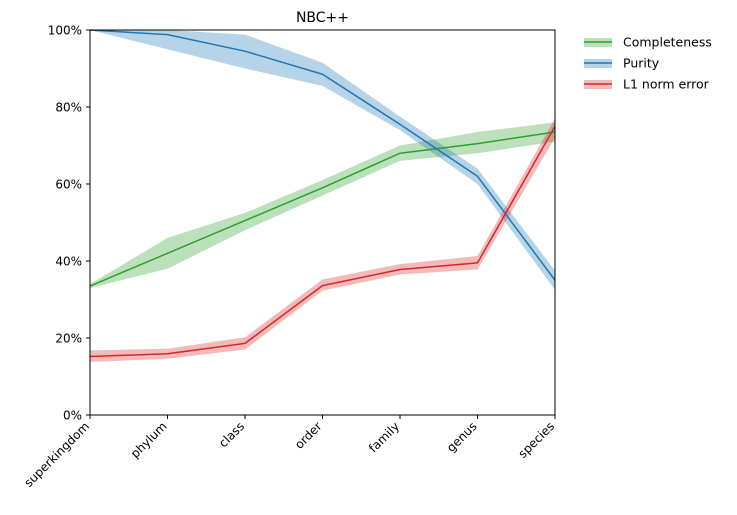 The image size is (737, 515). I want to click on y-tick-label: 40%, so click(68, 262).